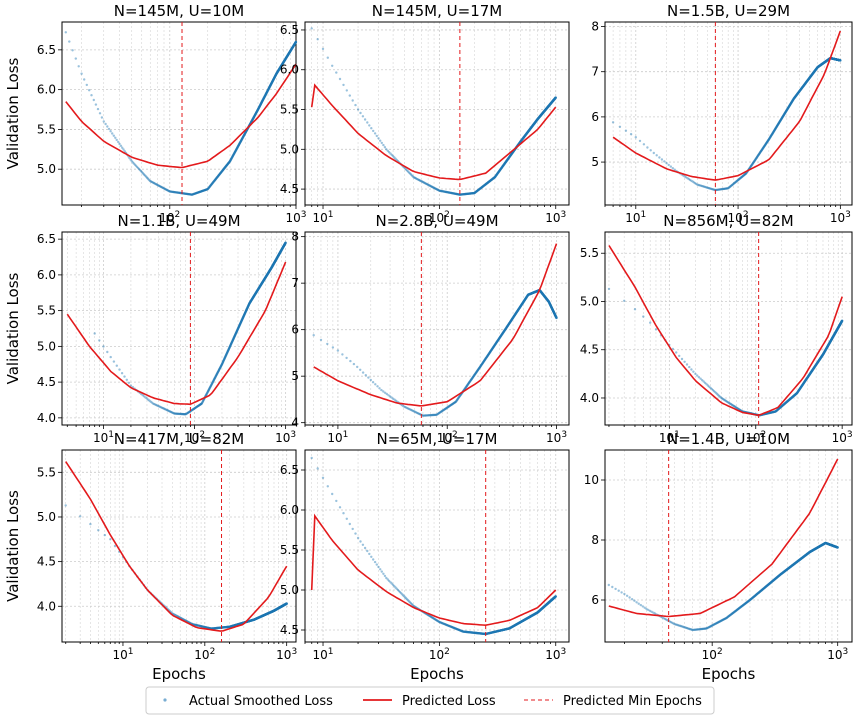  What do you see at coordinates (728, 11) in the screenshot?
I see `subplot-title: N=1.5B, U=29M` at bounding box center [728, 11].